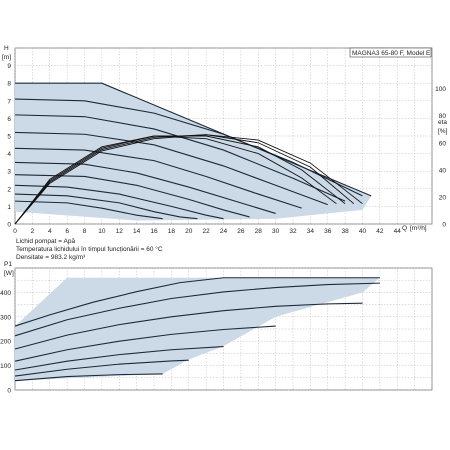  I want to click on top-ylabel: H, so click(6, 48).